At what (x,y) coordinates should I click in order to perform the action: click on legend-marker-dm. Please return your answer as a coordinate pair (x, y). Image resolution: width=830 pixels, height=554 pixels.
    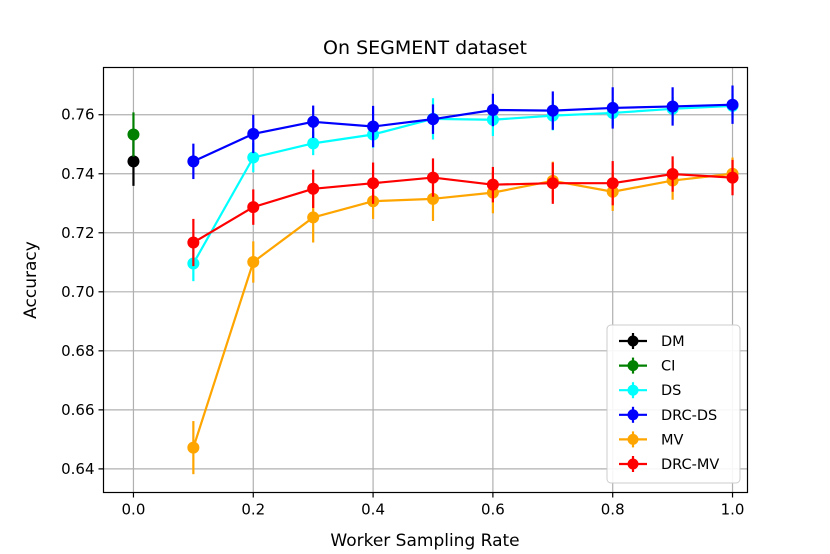
    Looking at the image, I should click on (633, 341).